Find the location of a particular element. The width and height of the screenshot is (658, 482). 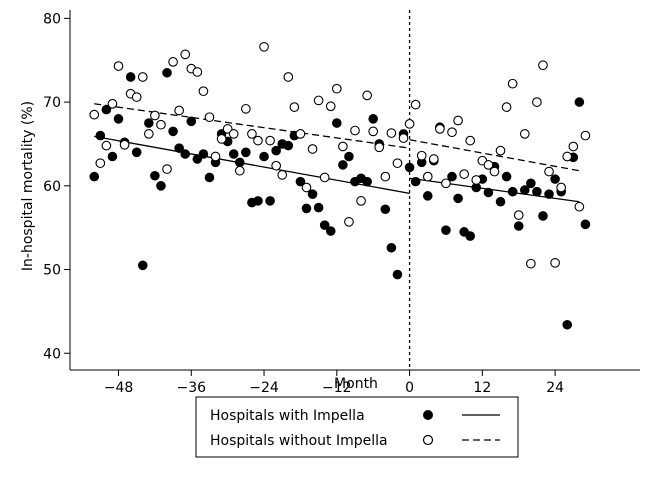

fit-line-with-impella is located at coordinates (252, 164).